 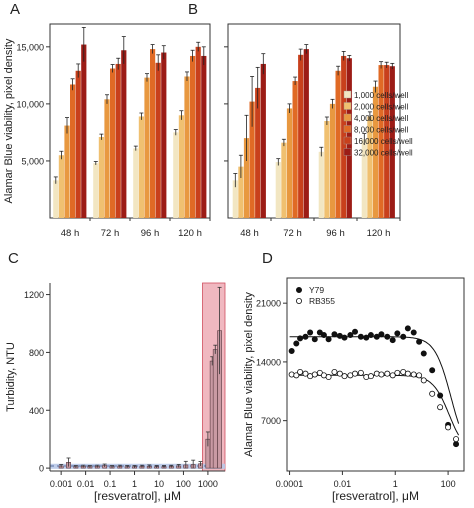 What do you see at coordinates (290, 484) in the screenshot?
I see `x-tick-label: 0.0001` at bounding box center [290, 484].